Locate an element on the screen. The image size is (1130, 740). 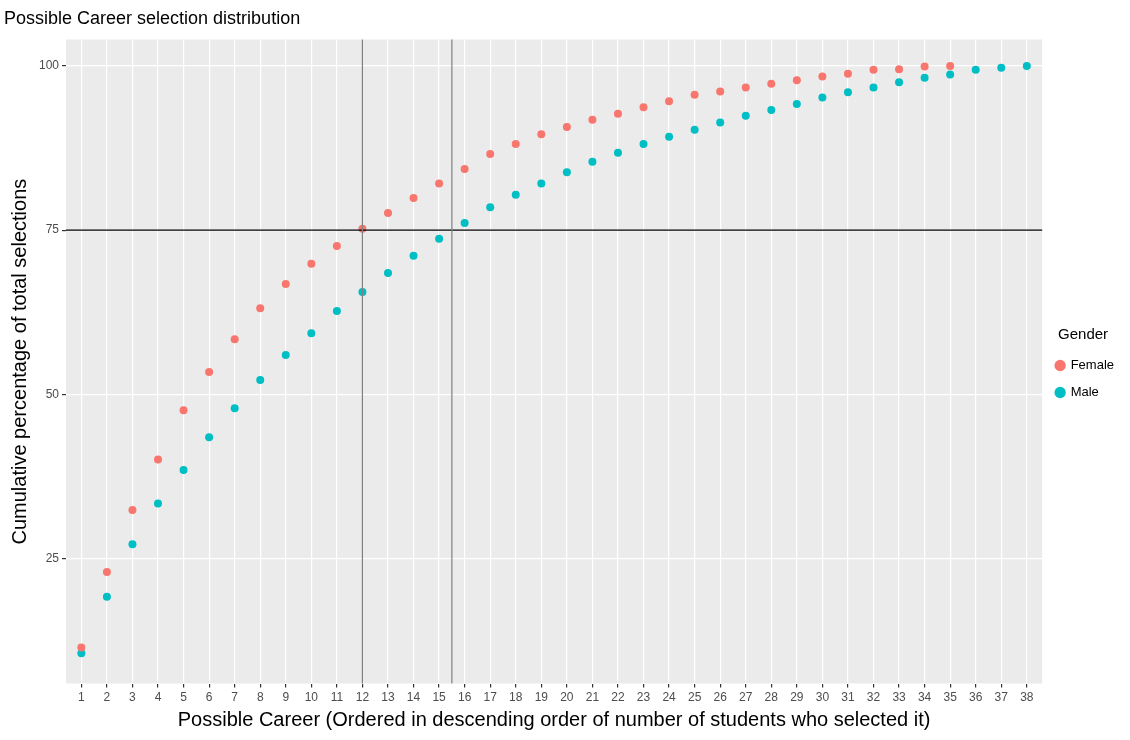
chart-title: Possible Career selection distribution is located at coordinates (152, 17).